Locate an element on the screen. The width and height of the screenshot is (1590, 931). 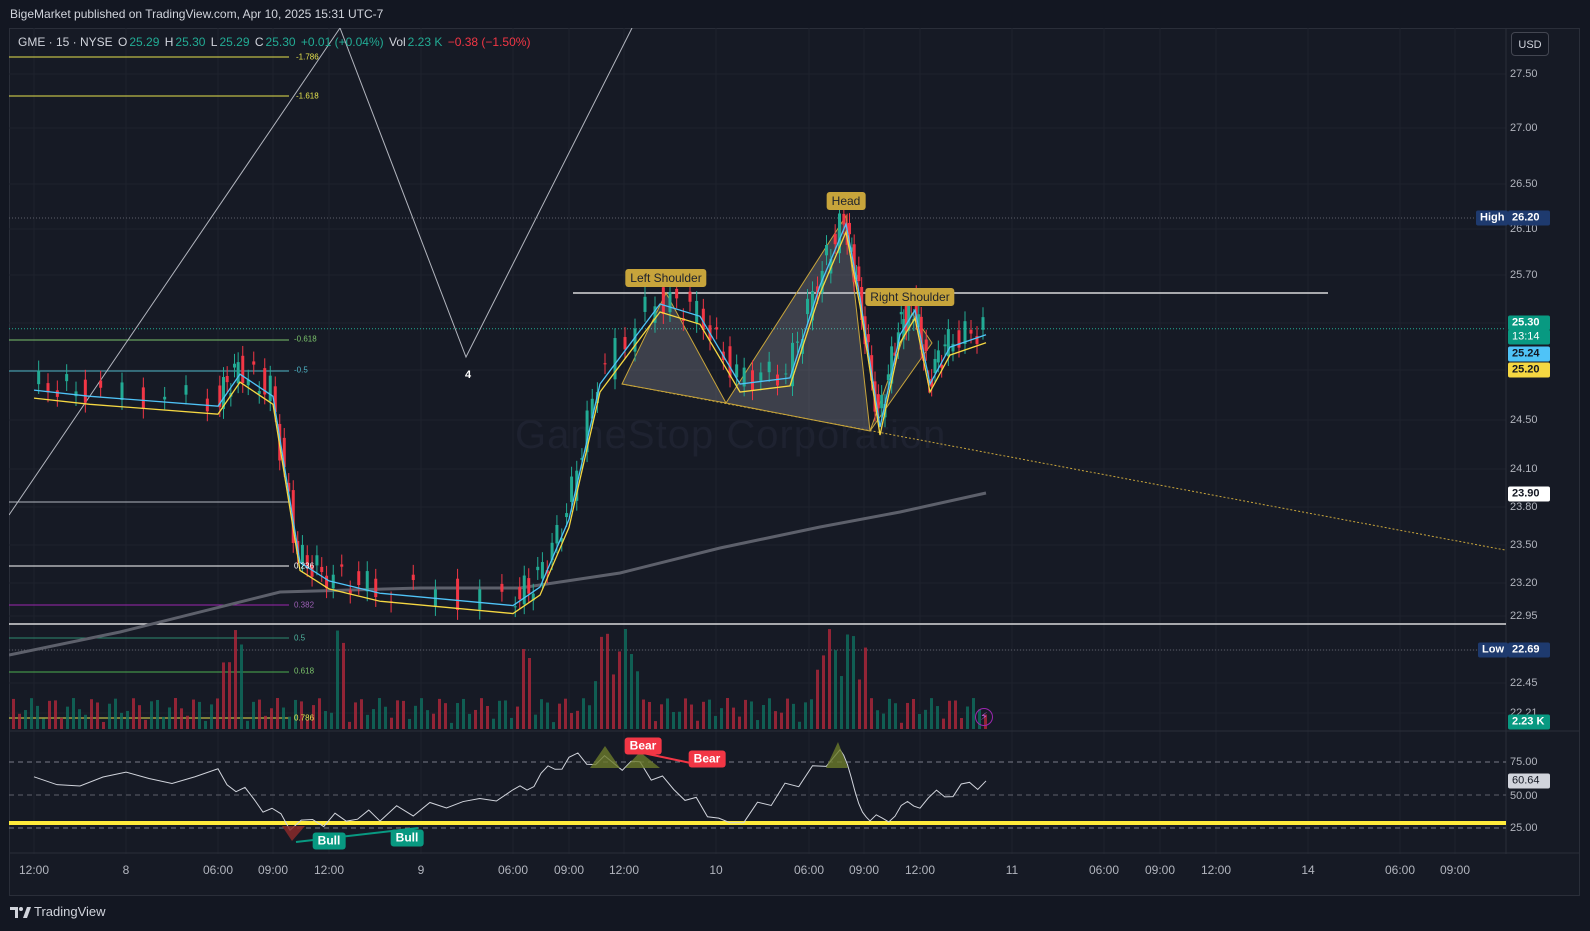
lightning-alert-icon: ⚡ is located at coordinates (984, 717).